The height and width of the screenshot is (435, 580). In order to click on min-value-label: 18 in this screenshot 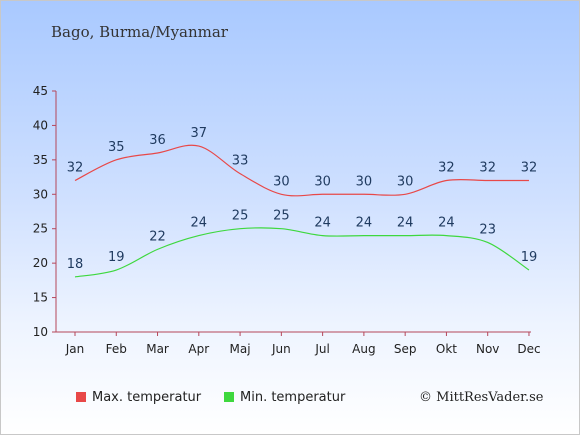, I will do `click(75, 264)`.